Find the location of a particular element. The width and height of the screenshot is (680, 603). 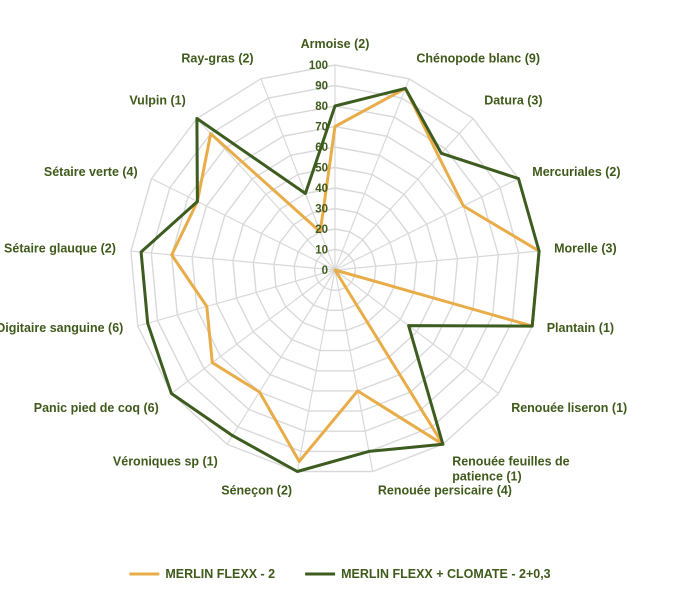

category-label: Datura (3) is located at coordinates (513, 101).